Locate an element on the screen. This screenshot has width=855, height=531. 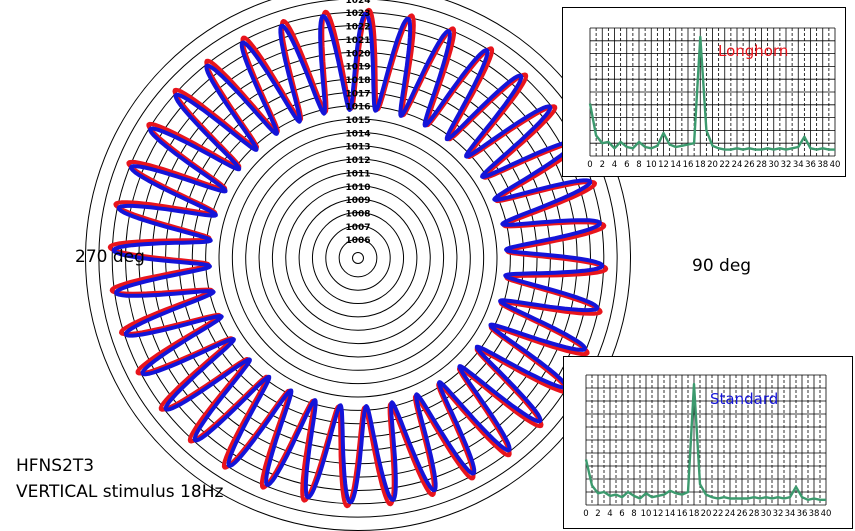
label-270-deg: 270 deg is located at coordinates (110, 257).